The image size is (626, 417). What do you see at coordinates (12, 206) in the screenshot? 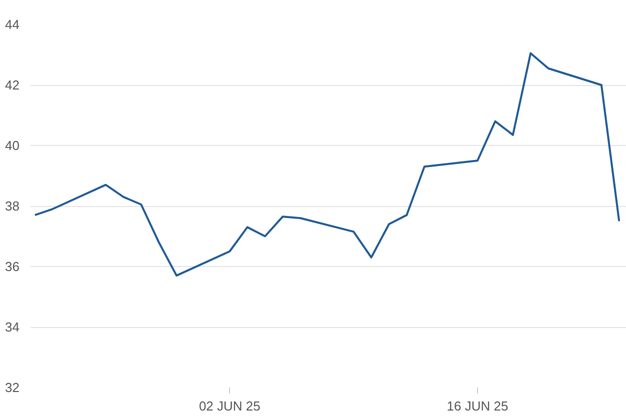
I see `y-tick-label: 38` at bounding box center [12, 206].